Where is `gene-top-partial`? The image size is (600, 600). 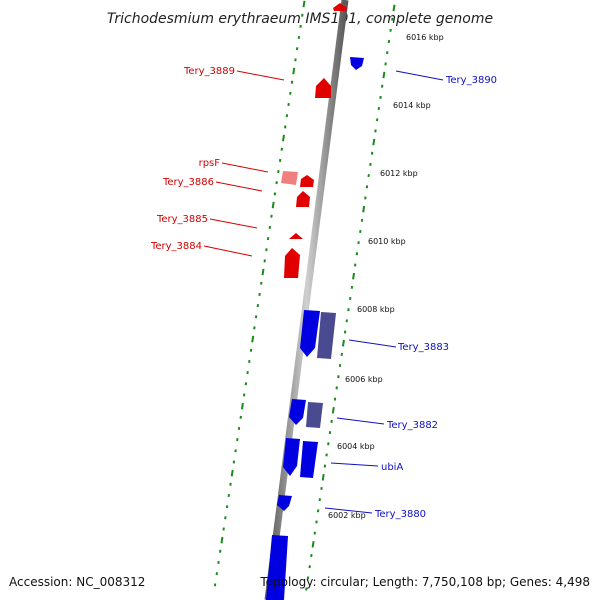
gene-top-partial is located at coordinates (340, 7).